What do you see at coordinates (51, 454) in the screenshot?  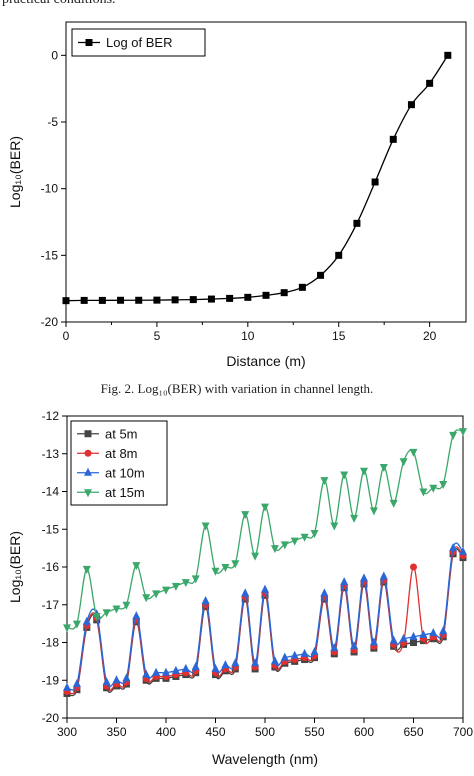 I see `y-tick-label: -13` at bounding box center [51, 454].